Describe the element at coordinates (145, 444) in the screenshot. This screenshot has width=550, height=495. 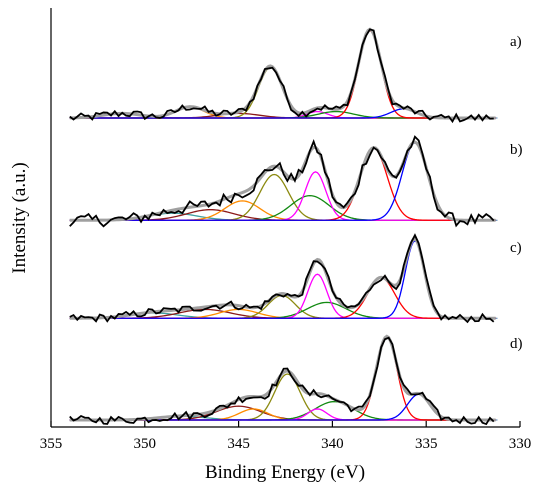
I see `x-tick-label: 350` at that location.